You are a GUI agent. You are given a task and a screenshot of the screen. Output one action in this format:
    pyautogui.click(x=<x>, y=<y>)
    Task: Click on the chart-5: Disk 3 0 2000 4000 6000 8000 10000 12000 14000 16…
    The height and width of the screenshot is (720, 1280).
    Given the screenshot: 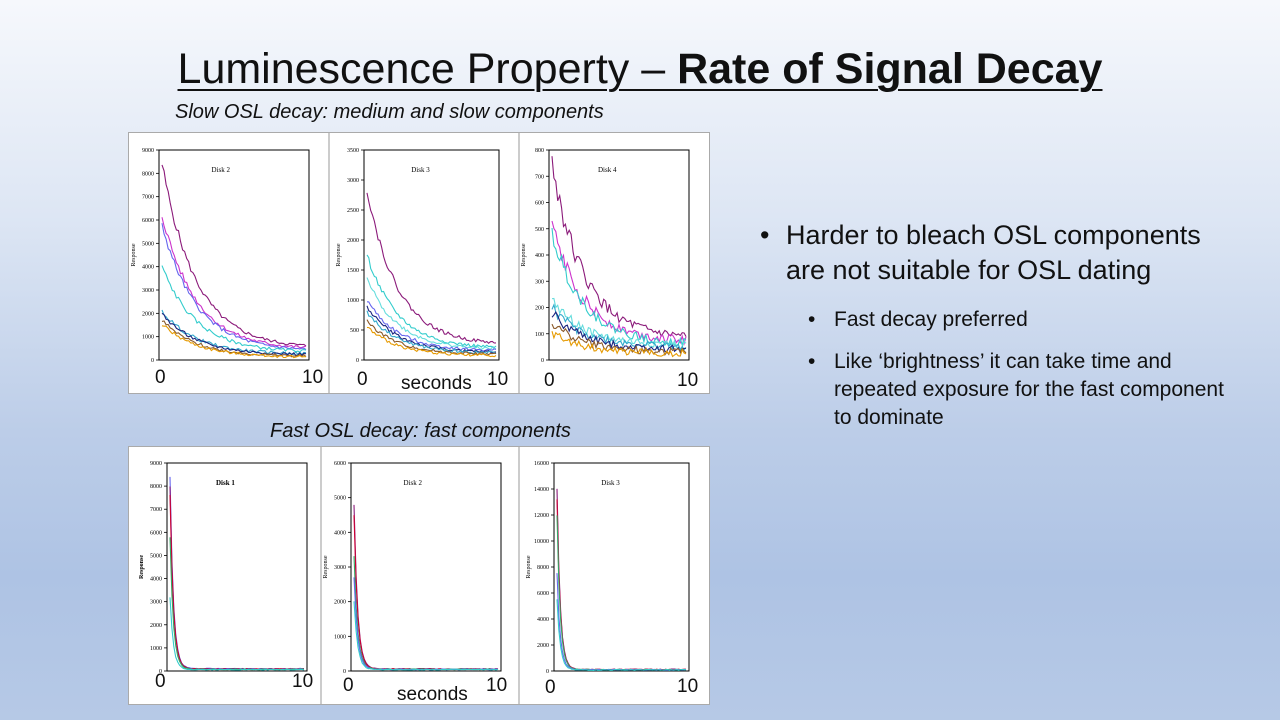 What is the action you would take?
    pyautogui.click(x=608, y=568)
    